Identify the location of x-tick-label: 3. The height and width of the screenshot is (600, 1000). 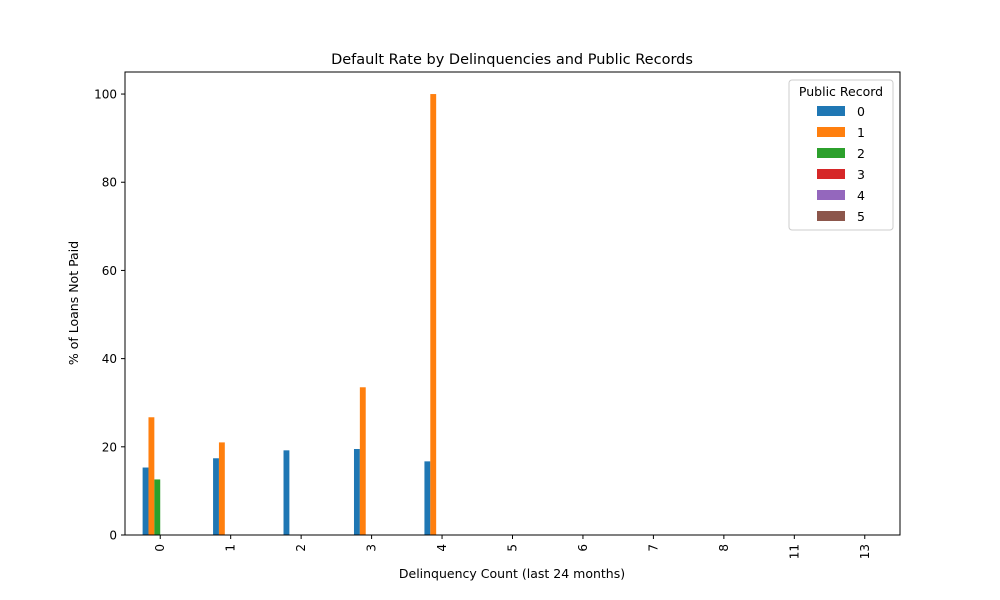
(372, 548).